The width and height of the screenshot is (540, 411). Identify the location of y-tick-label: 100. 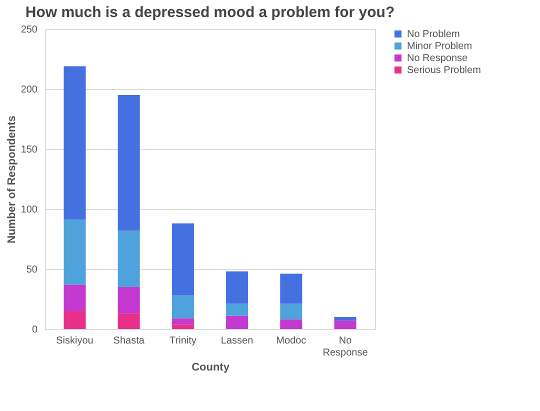
(29, 210).